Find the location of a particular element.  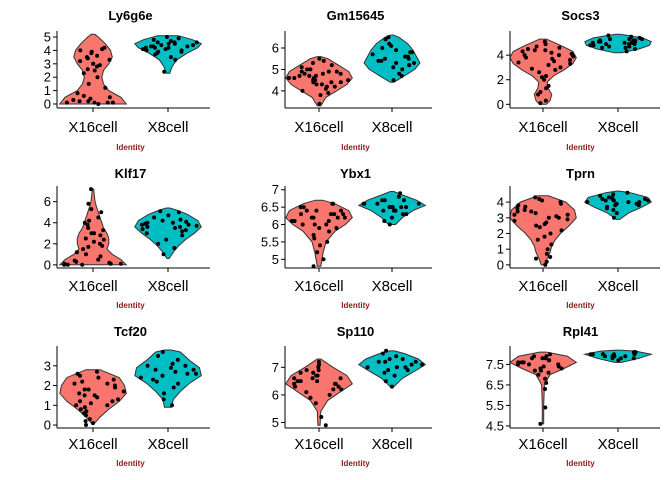

panel-title: Ybx1 is located at coordinates (355, 173).